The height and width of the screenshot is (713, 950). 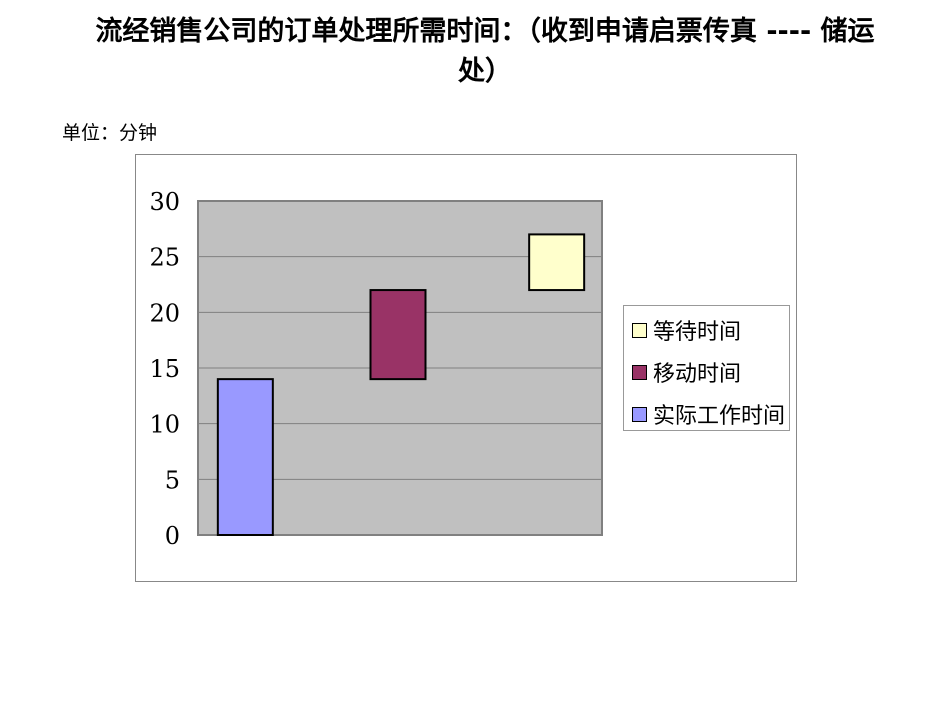 I want to click on y-tick-label: 0, so click(x=172, y=536).